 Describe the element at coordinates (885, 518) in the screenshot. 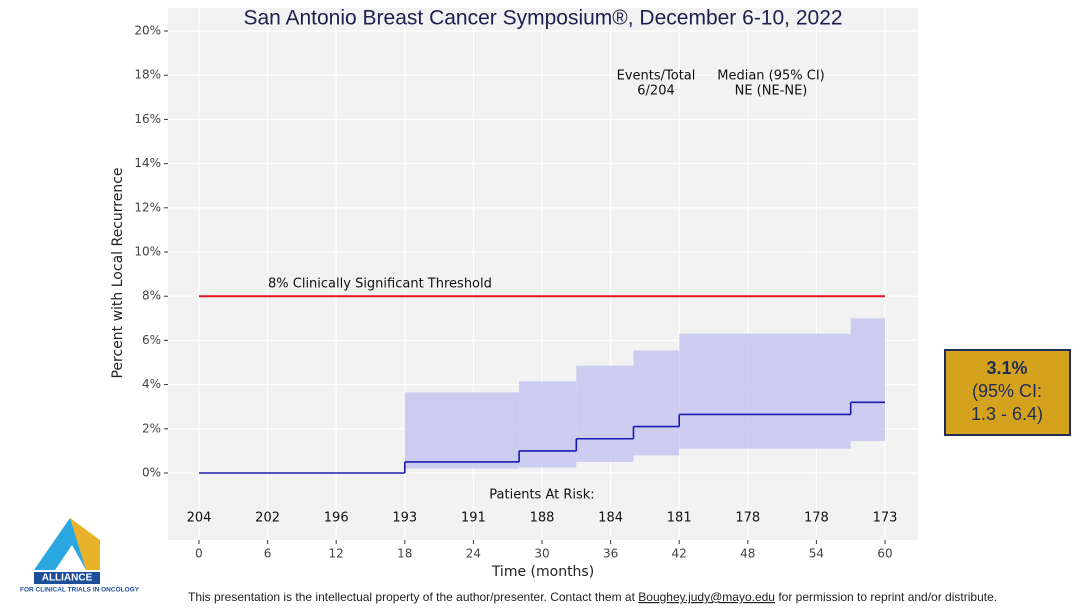

I see `risk-count: 173` at that location.